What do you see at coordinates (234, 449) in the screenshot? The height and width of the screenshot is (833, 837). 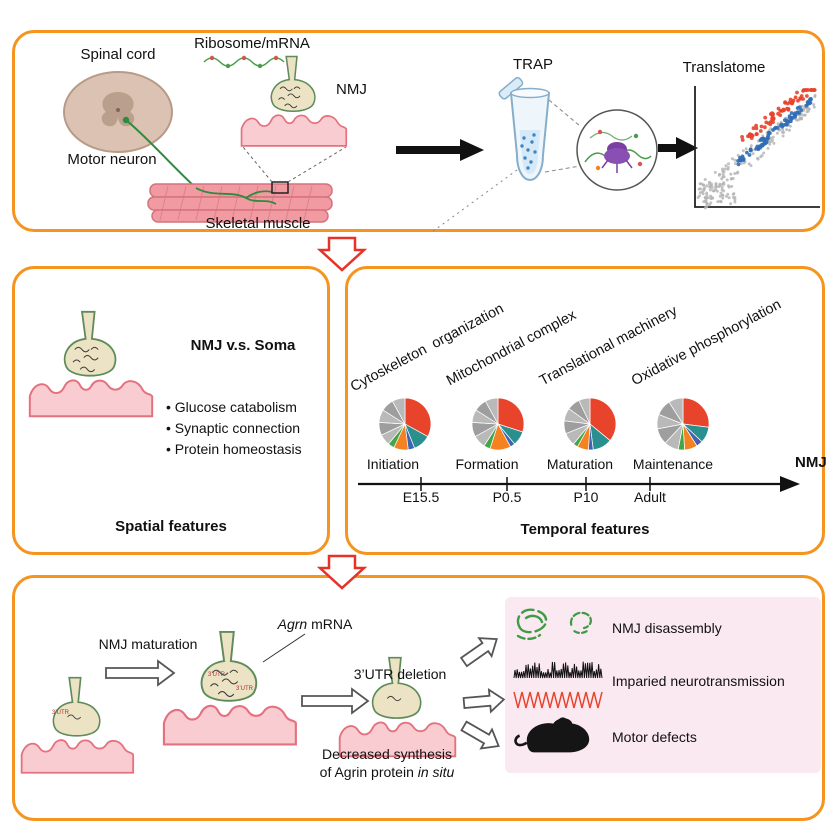 I see `spatial-bullet-3: • Protein homeostasis` at bounding box center [234, 449].